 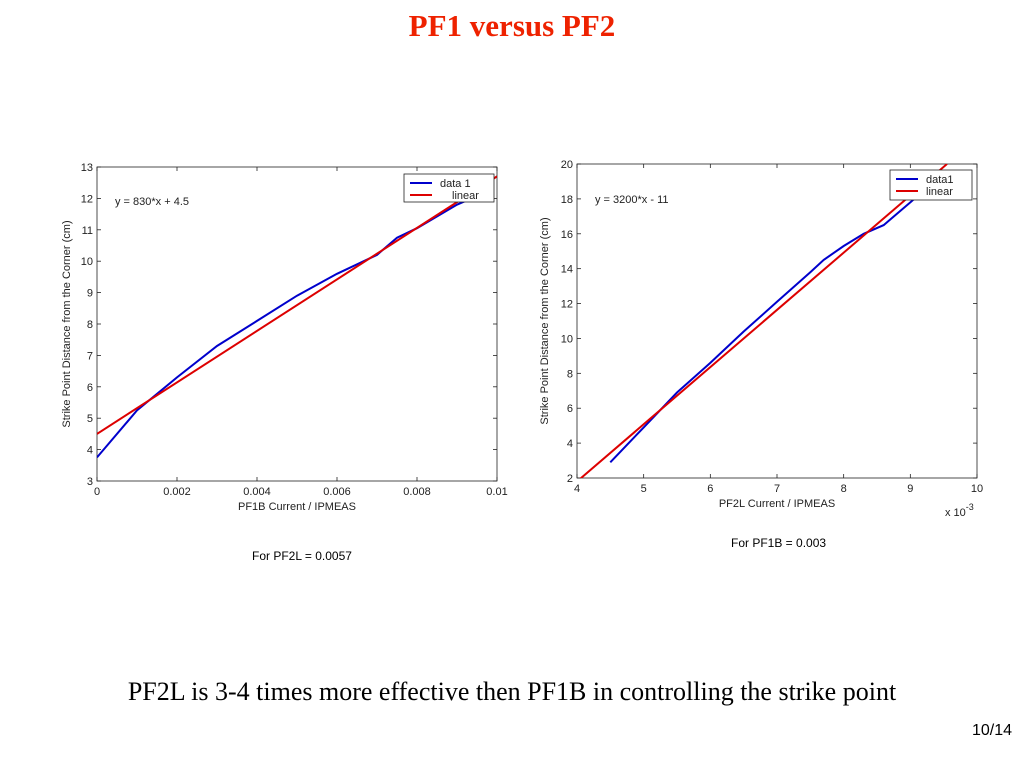 I want to click on y-tick-label: 7, so click(x=90, y=356).